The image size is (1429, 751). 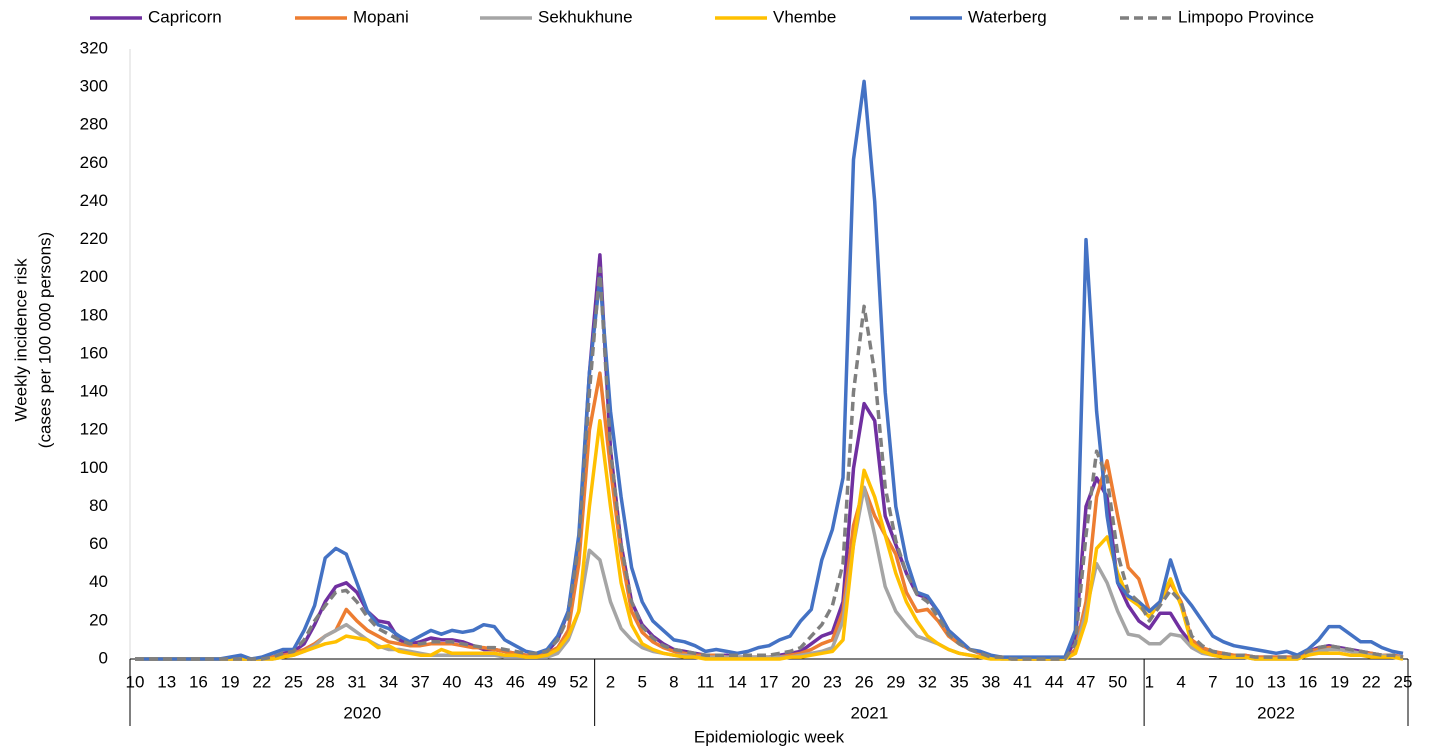 I want to click on y-tick-label: 40, so click(x=98, y=581).